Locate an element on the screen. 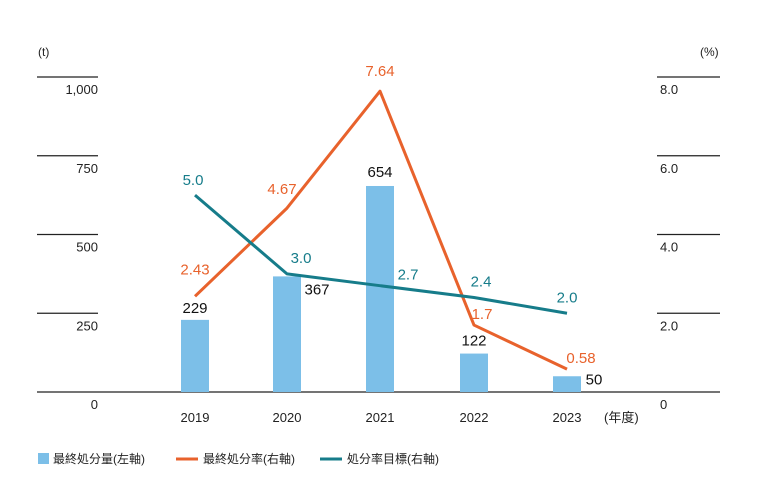  right-tick-label: 0 is located at coordinates (663, 404).